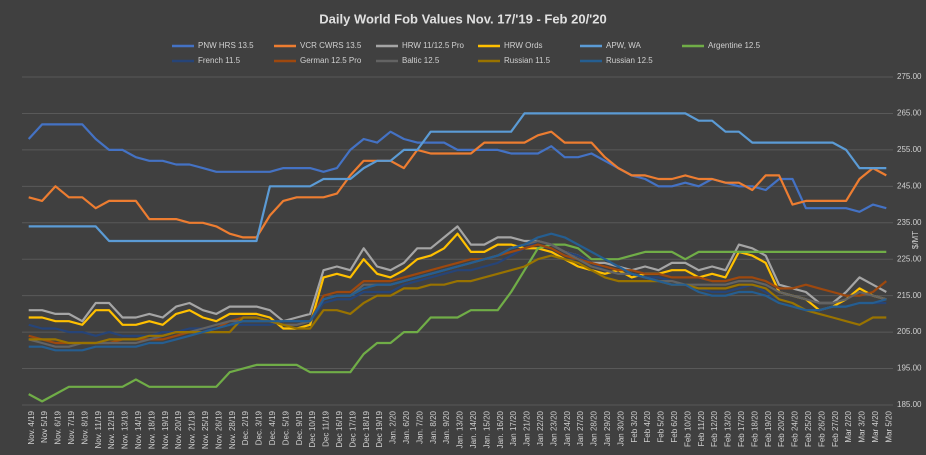 This screenshot has height=455, width=926. I want to click on x-tick-label: Nov. 20/19, so click(178, 429).